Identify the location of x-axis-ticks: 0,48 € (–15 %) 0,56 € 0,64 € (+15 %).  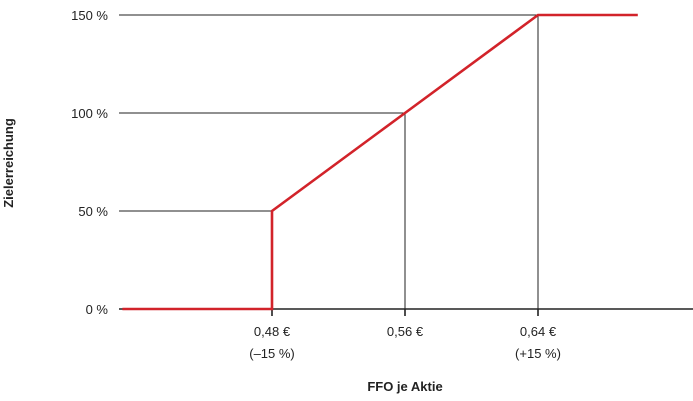
(405, 335).